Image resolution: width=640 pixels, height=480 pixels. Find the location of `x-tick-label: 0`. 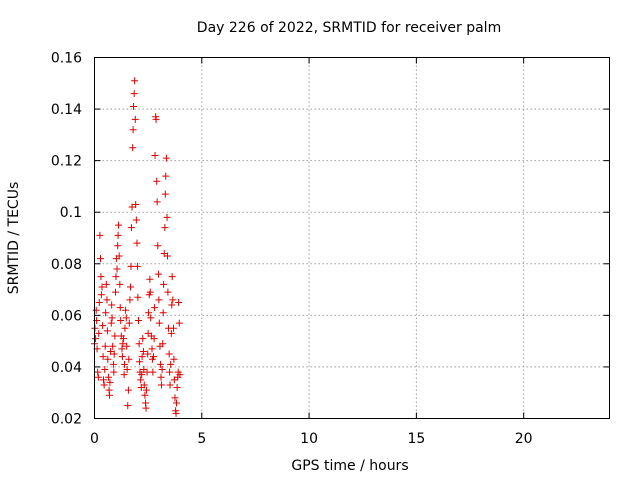

x-tick-label: 0 is located at coordinates (94, 439).